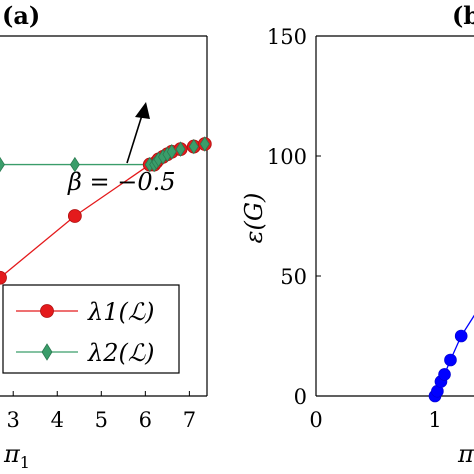  Describe the element at coordinates (47, 311) in the screenshot. I see `legend-marker-lambda1` at that location.